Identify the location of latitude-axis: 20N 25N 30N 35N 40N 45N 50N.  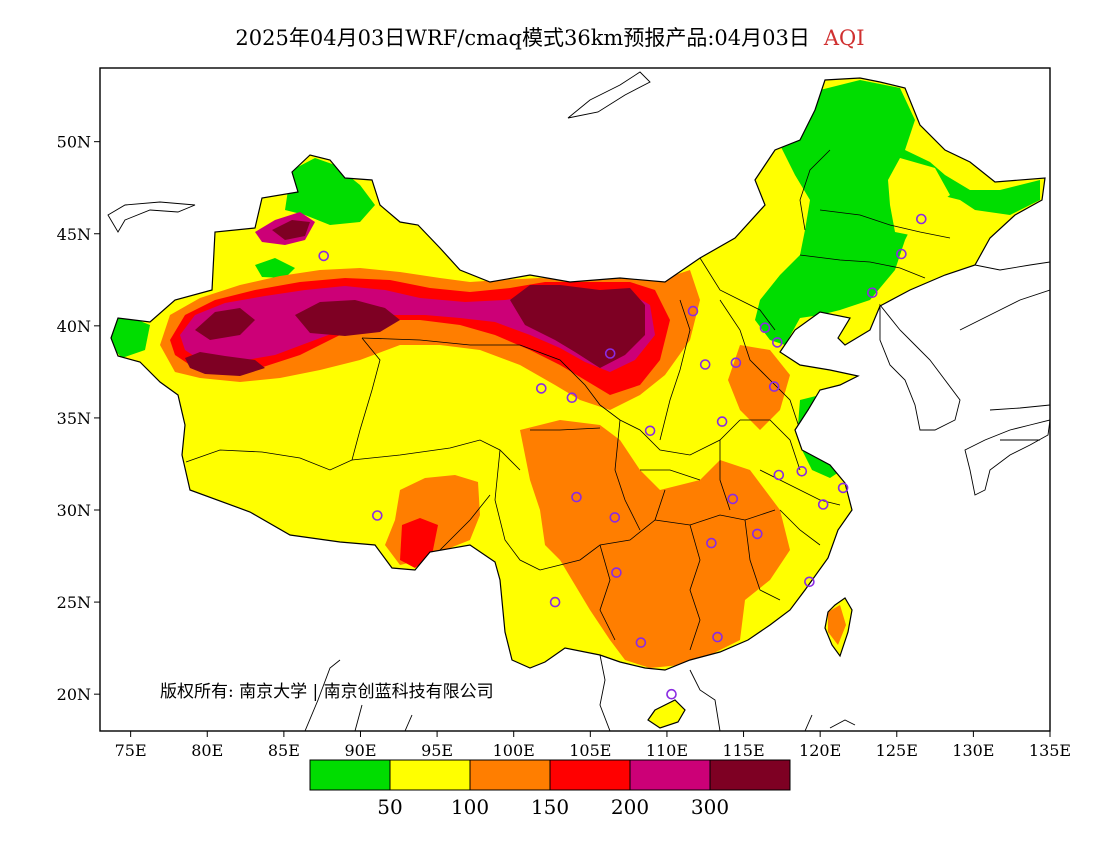
(78, 418).